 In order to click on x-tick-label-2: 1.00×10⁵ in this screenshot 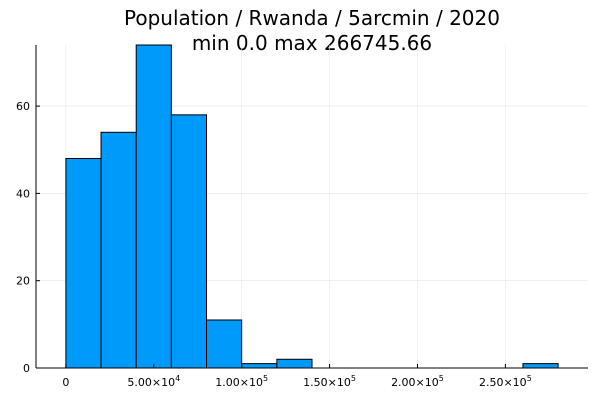, I will do `click(241, 381)`.